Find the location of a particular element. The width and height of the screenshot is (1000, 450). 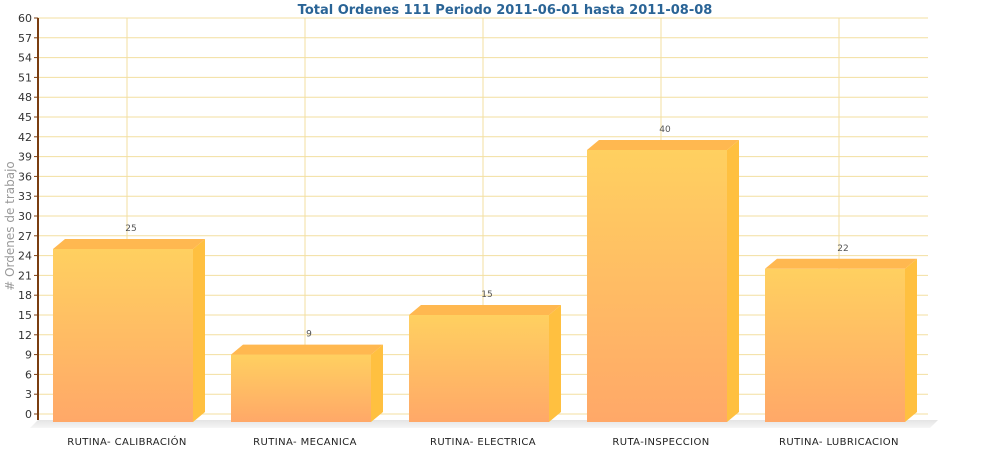

y-tick-label: 33 is located at coordinates (25, 196).